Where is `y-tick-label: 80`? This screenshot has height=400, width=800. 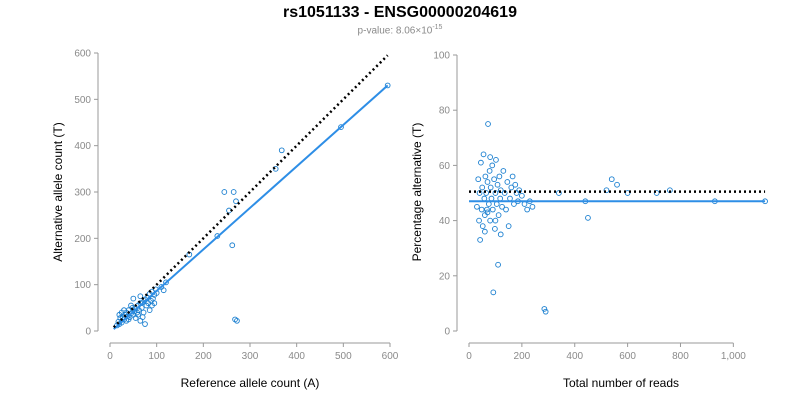 y-tick-label: 80 is located at coordinates (445, 111).